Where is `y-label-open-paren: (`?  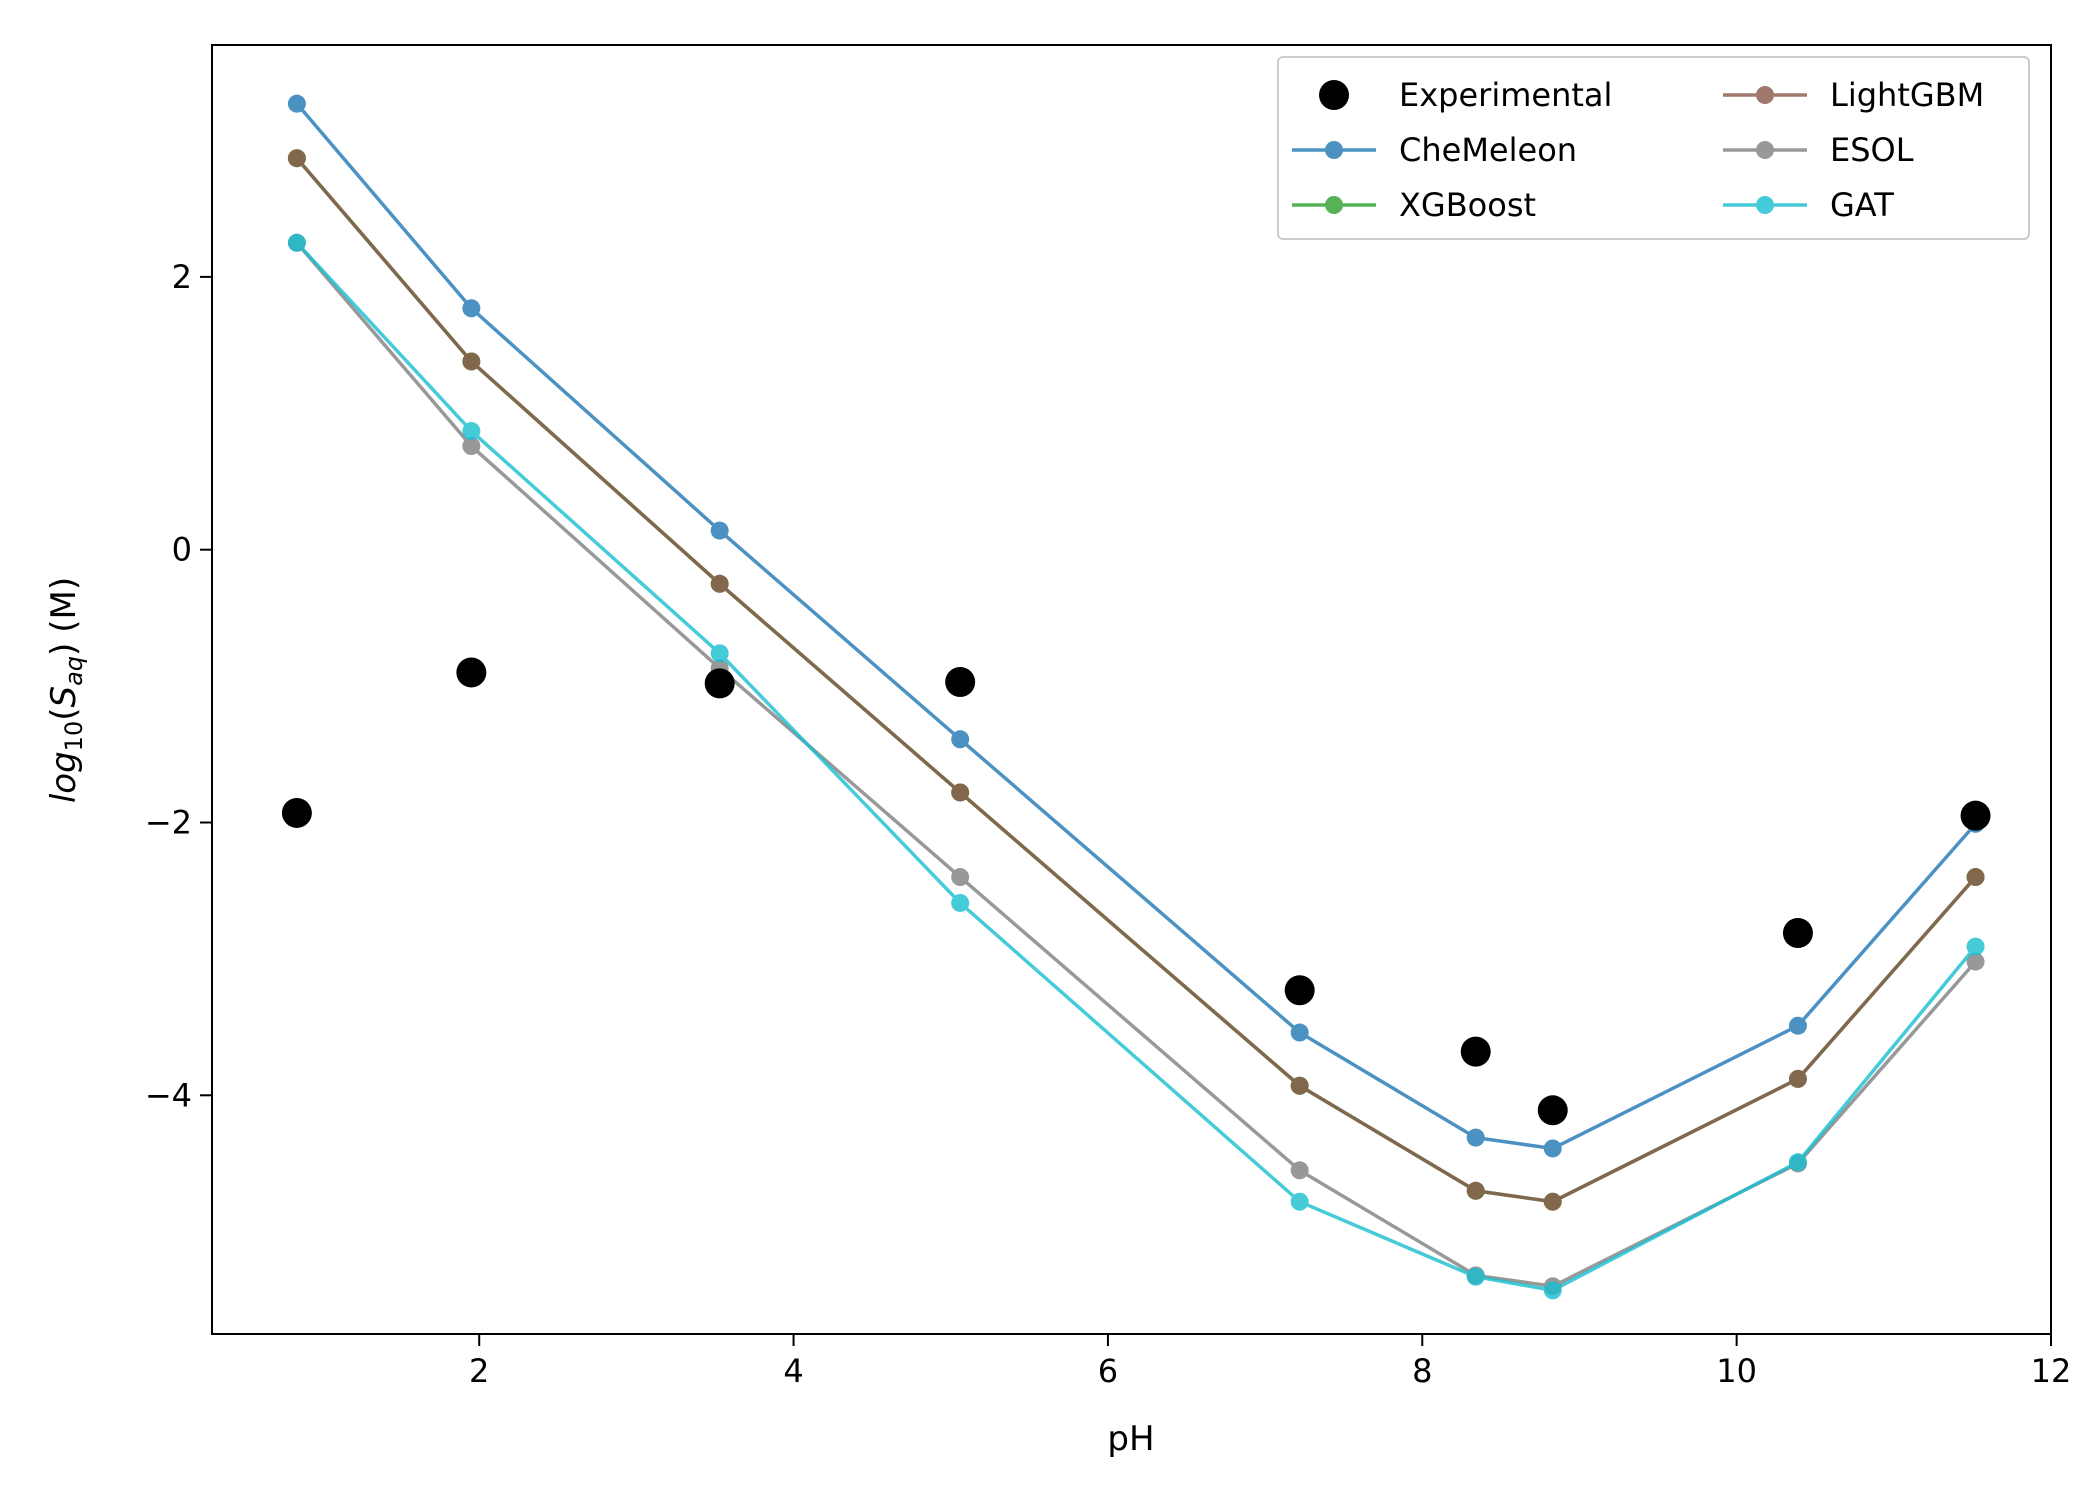
y-label-open-paren: ( is located at coordinates (64, 714).